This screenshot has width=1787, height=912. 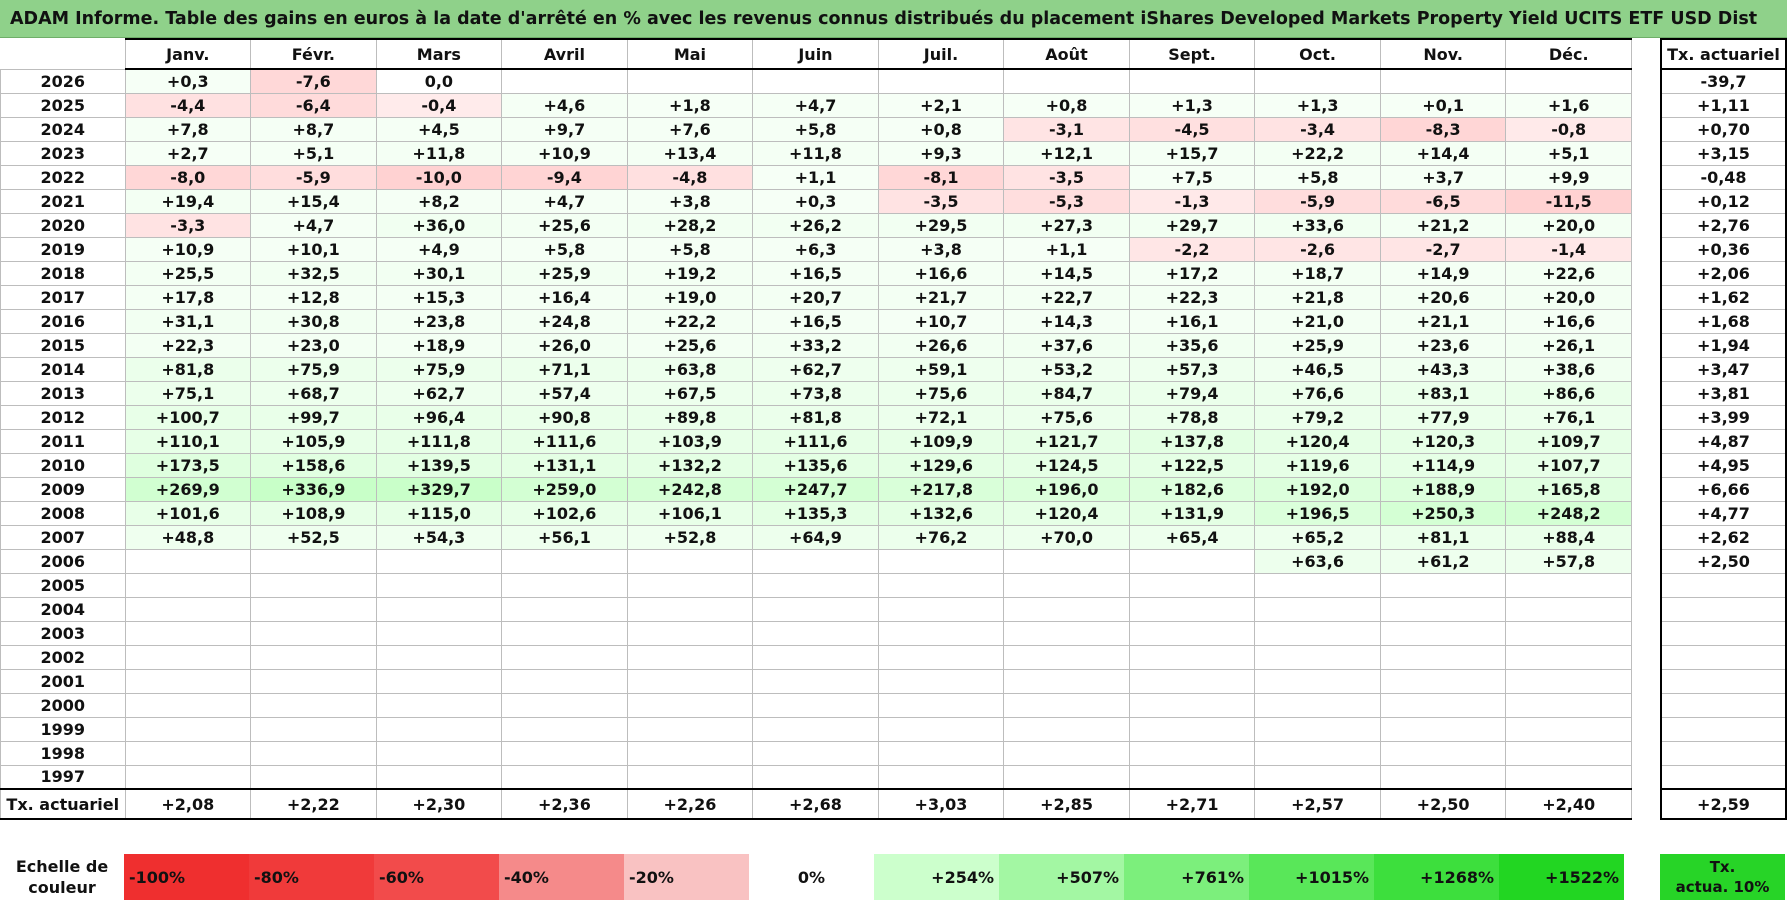 I want to click on gain-cell: +336,9, so click(x=313, y=489).